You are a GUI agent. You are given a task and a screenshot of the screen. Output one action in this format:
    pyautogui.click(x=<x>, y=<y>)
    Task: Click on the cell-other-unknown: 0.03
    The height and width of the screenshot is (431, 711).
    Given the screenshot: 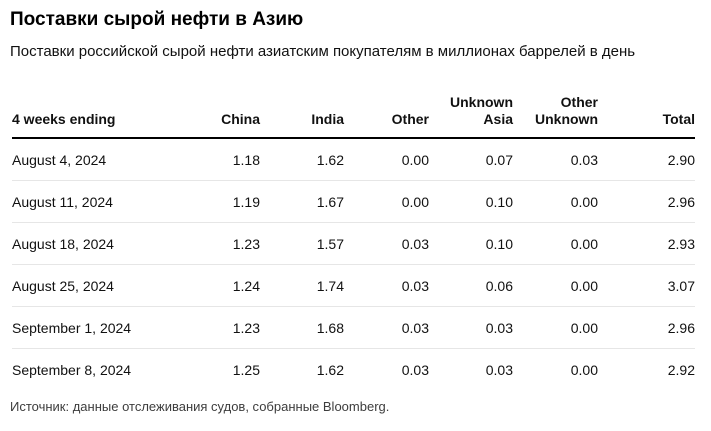 What is the action you would take?
    pyautogui.click(x=555, y=159)
    